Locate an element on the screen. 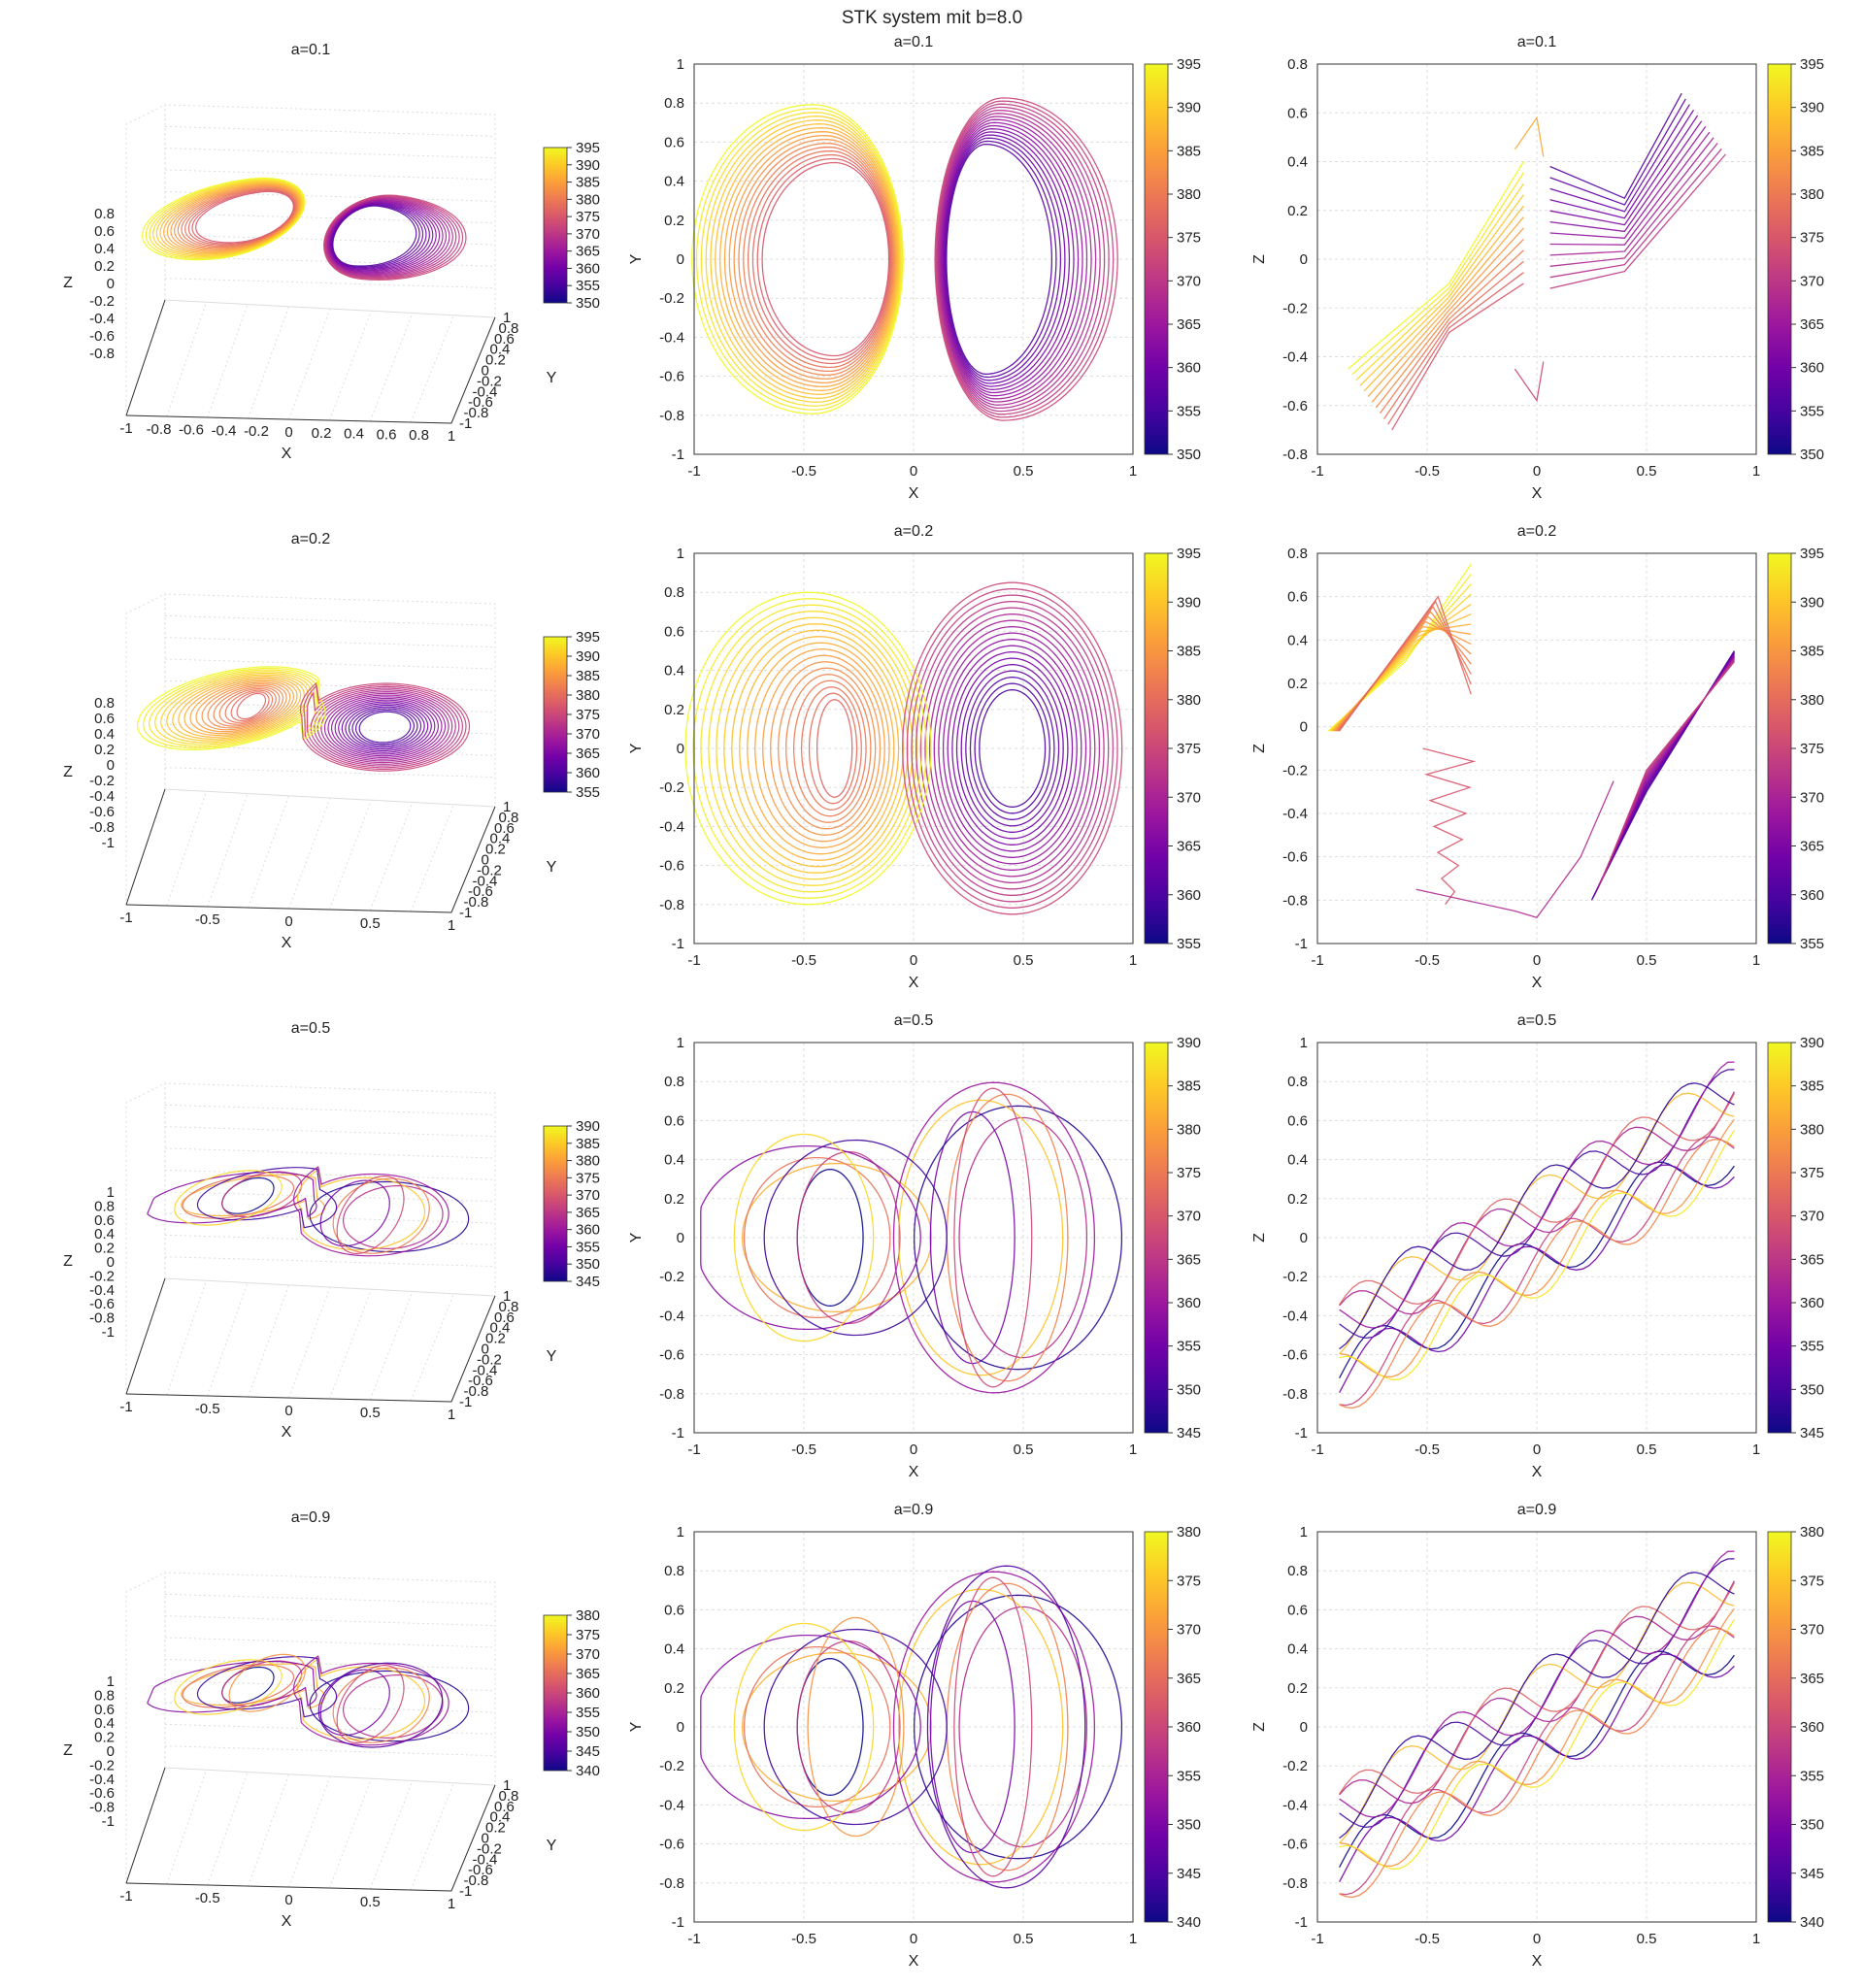  plot-frame is located at coordinates (1536, 1238).